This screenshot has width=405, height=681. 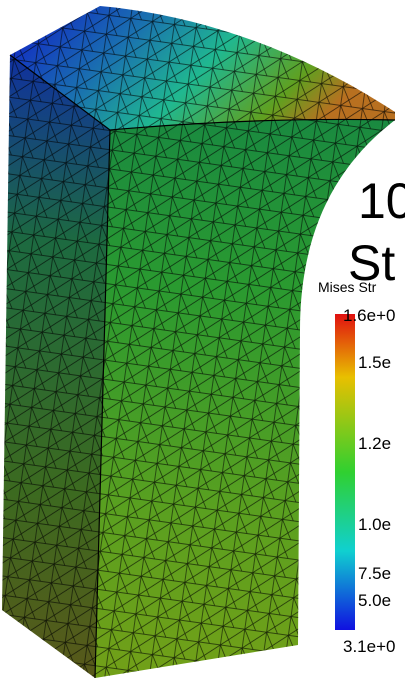 What do you see at coordinates (374, 362) in the screenshot?
I see `colorbar-tick-label: 1.5e` at bounding box center [374, 362].